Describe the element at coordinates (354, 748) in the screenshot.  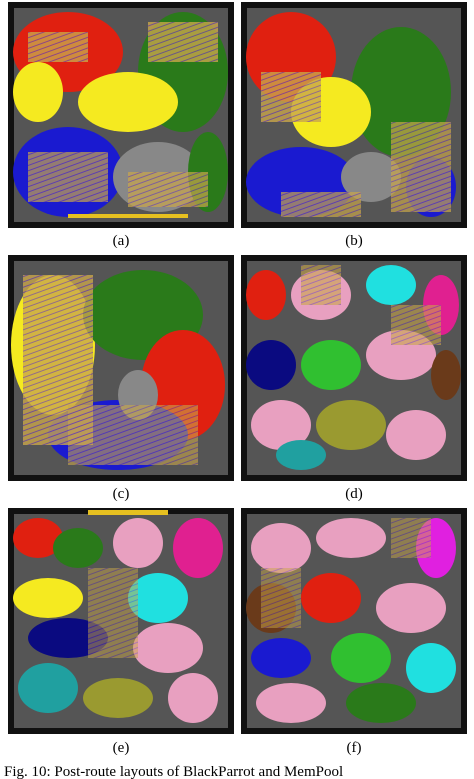
I see `panel-label: (f)` at that location.